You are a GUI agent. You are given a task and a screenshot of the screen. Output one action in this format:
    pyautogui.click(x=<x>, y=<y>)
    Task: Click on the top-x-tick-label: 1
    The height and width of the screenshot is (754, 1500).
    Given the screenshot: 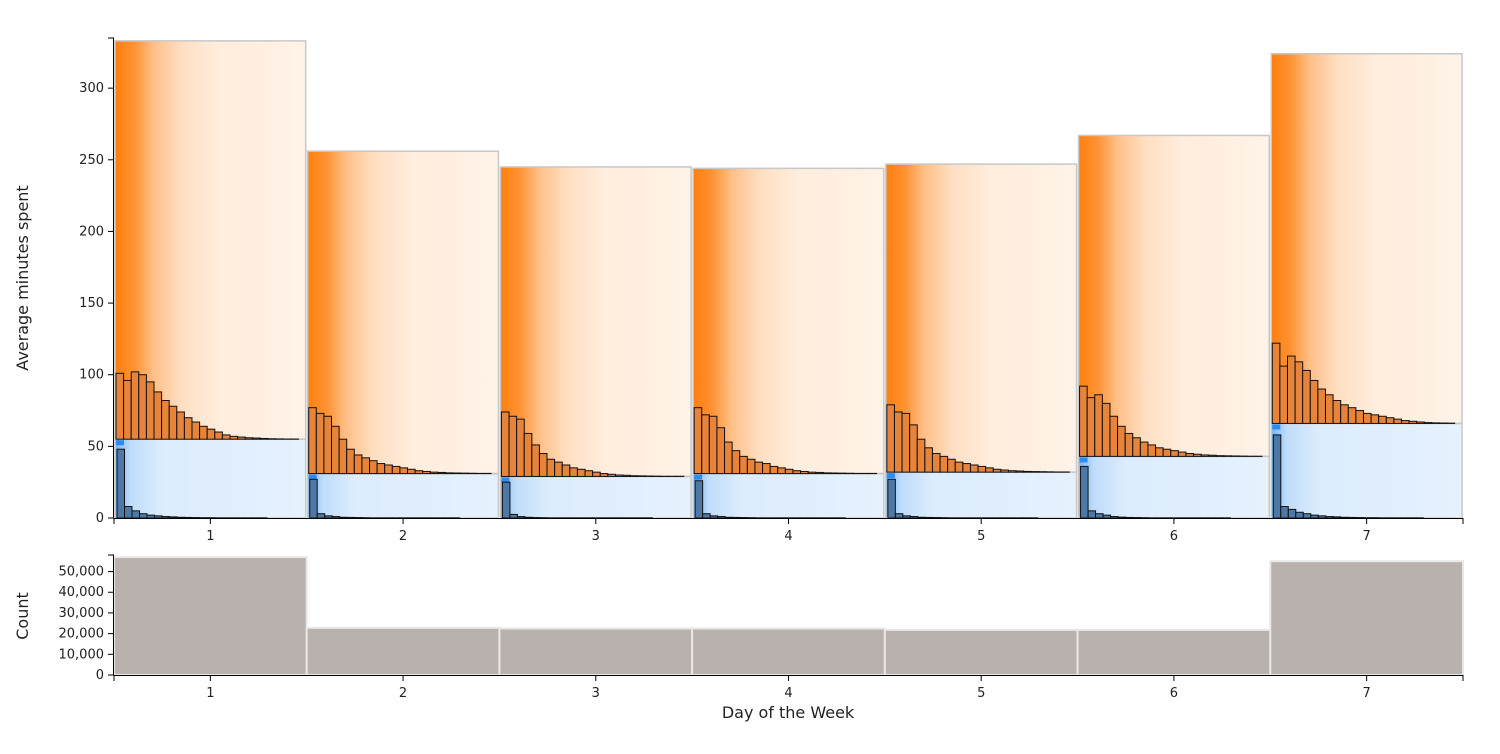 What is the action you would take?
    pyautogui.click(x=210, y=536)
    